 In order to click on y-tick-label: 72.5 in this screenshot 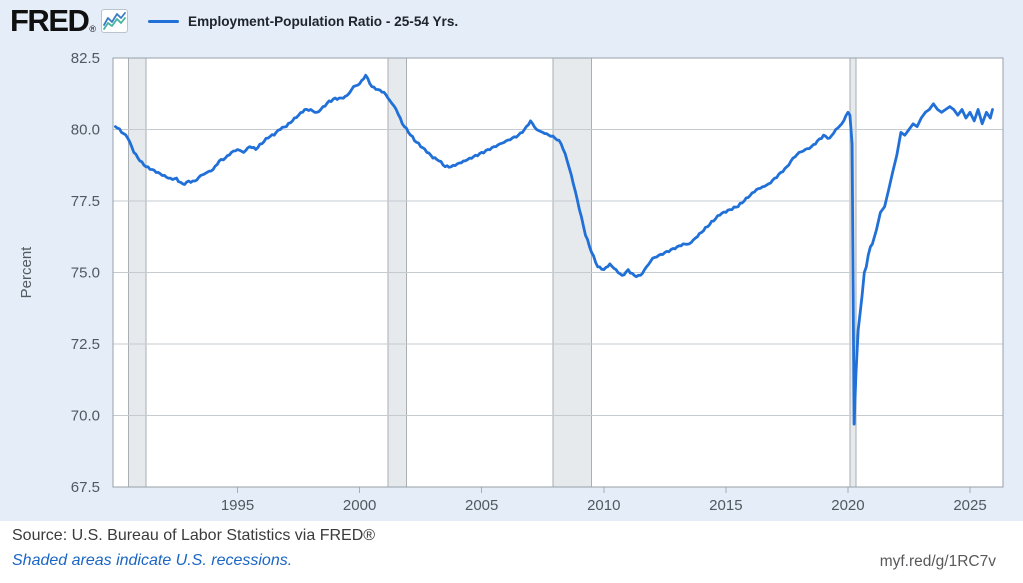, I will do `click(85, 344)`.